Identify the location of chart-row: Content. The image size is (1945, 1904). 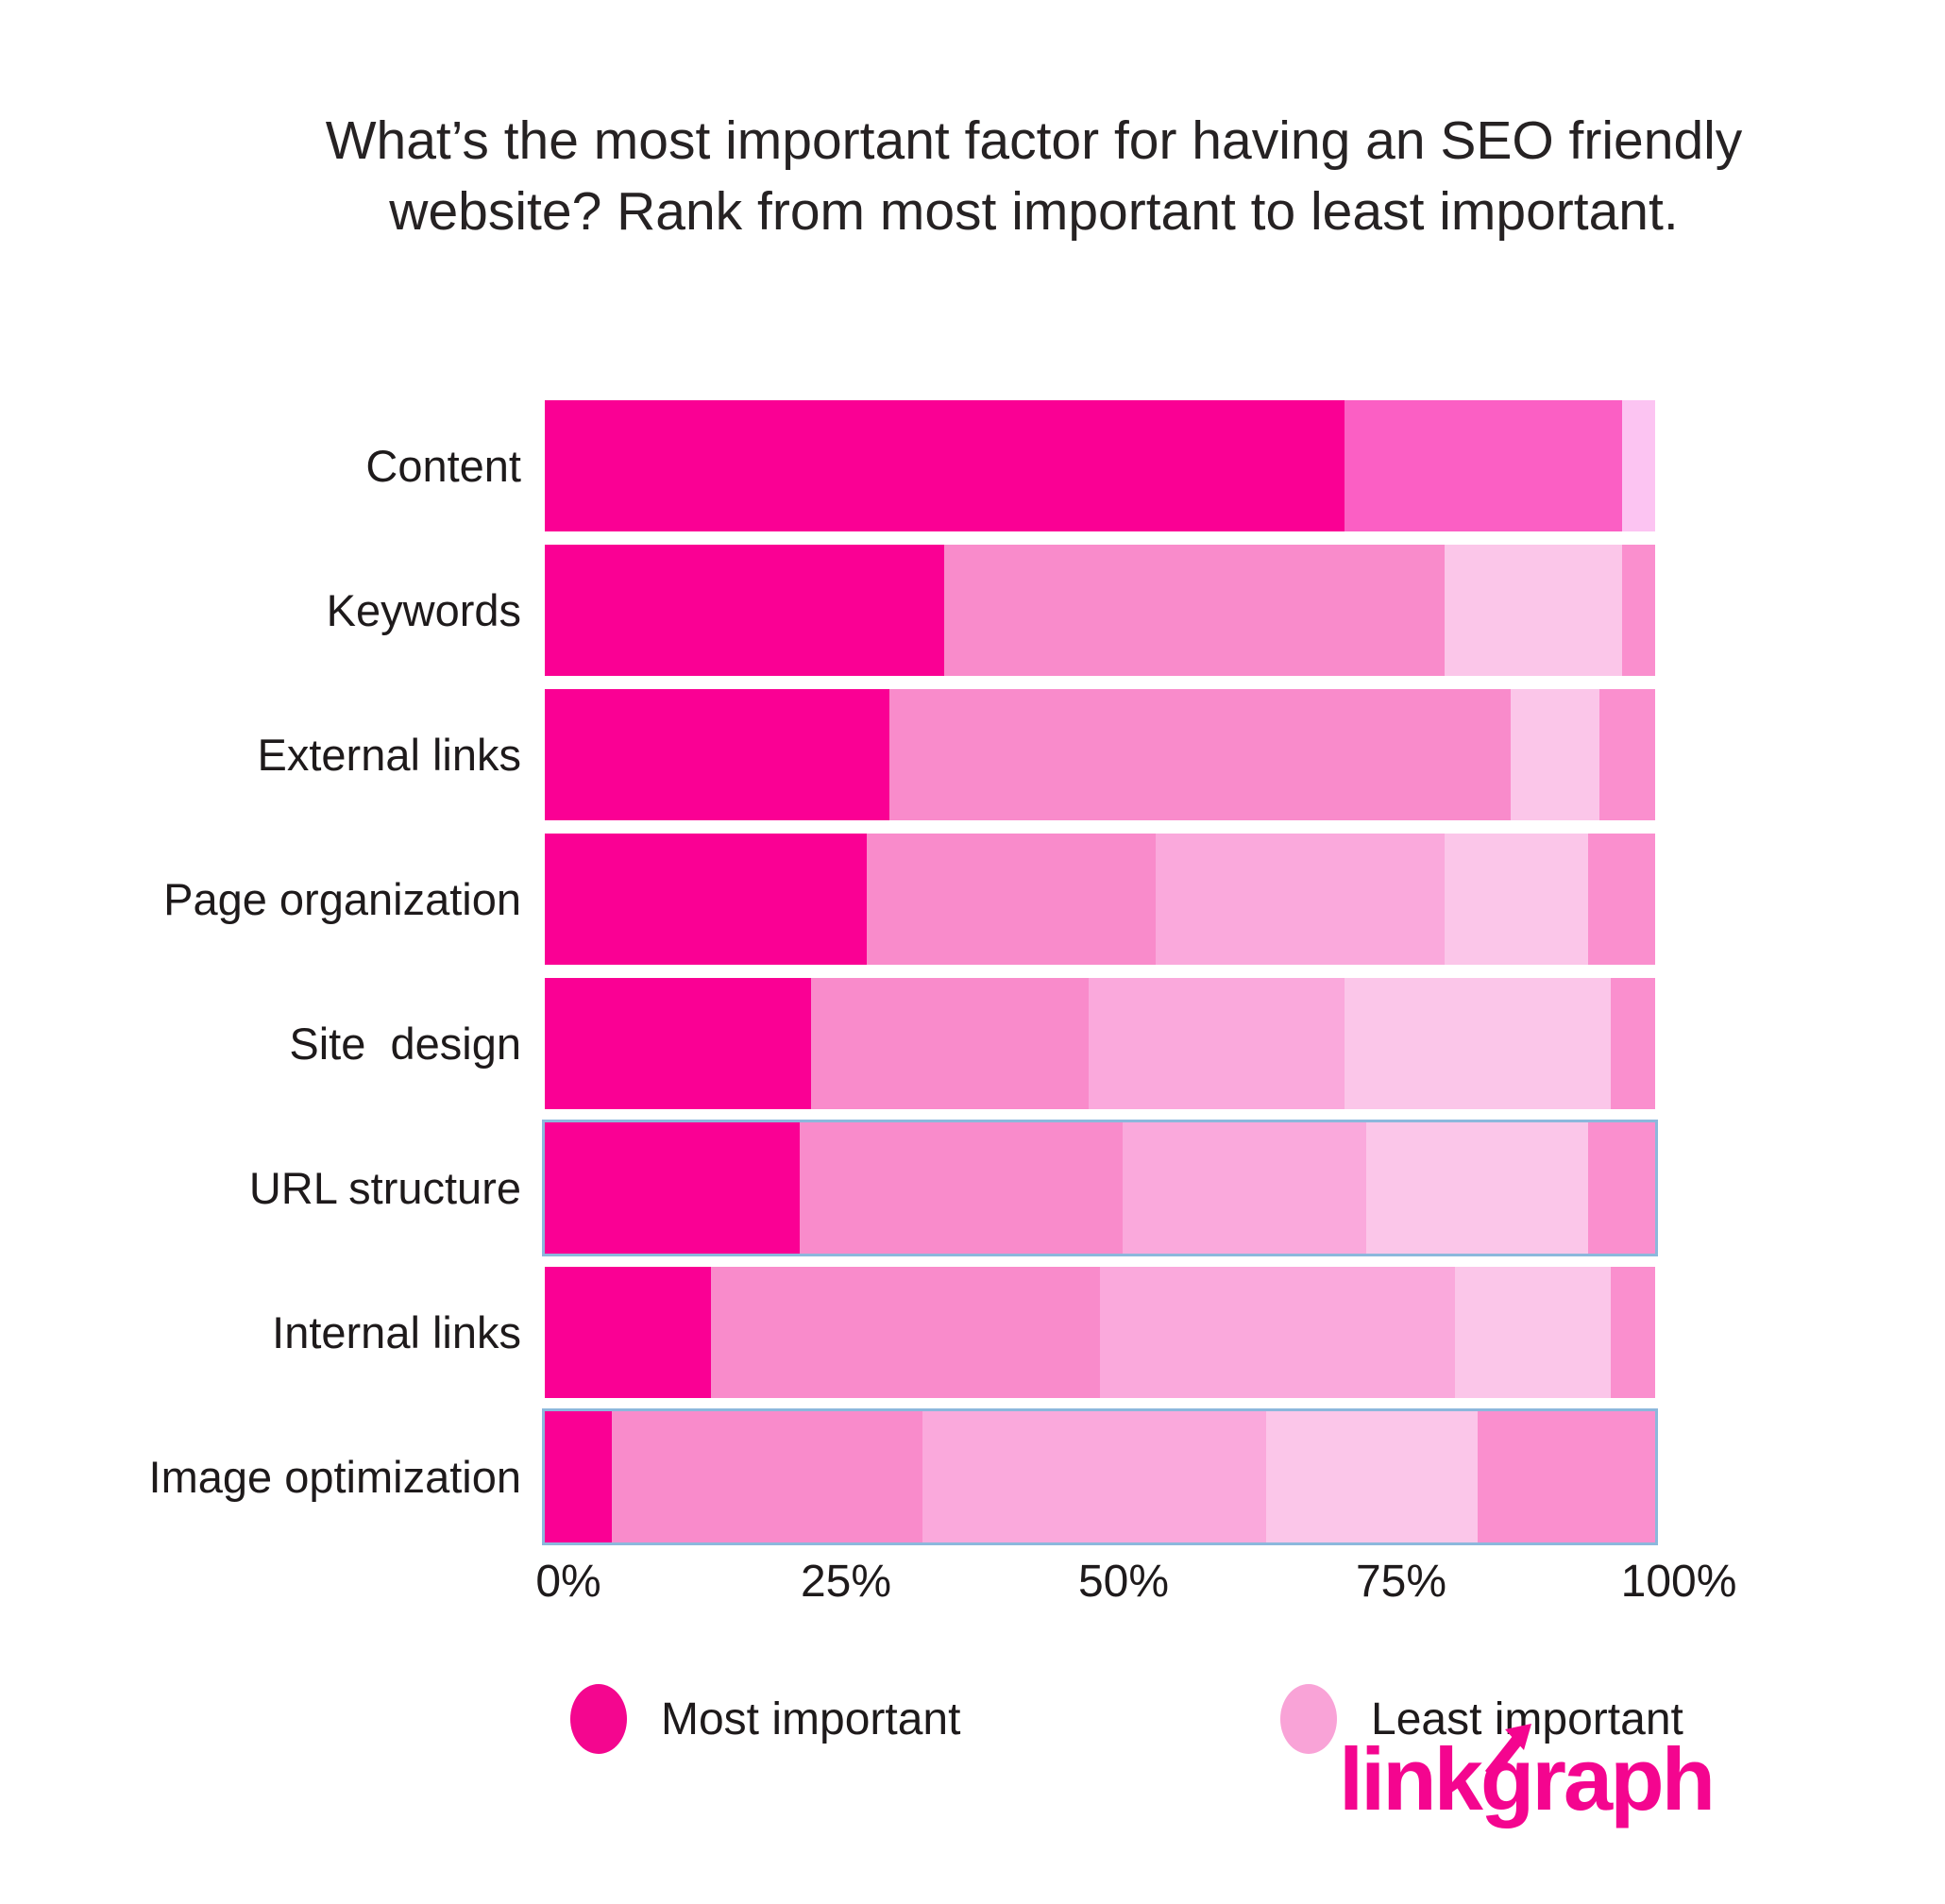
(840, 465).